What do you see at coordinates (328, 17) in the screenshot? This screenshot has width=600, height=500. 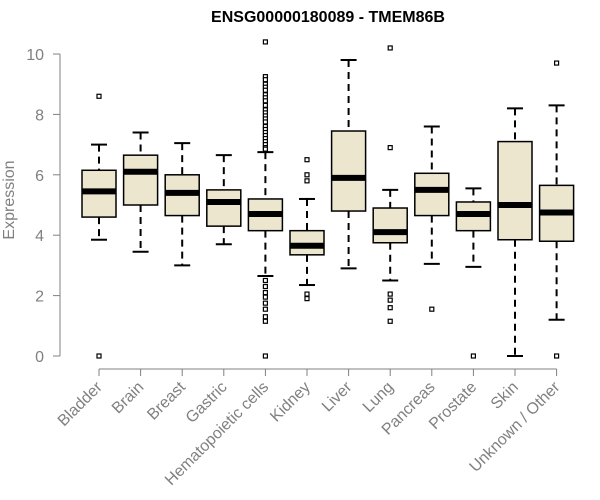 I see `chart-title: ENSG00000180089 - TMEM86B` at bounding box center [328, 17].